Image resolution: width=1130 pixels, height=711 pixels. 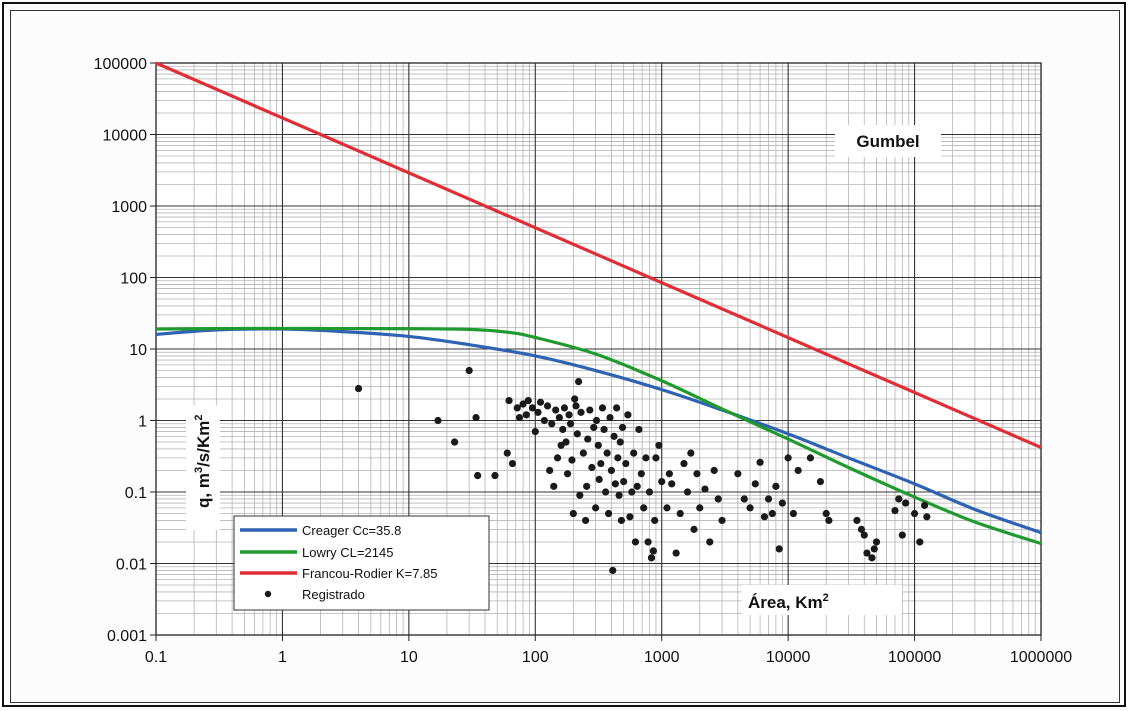 I want to click on y-tick-label: 100, so click(x=133, y=279).